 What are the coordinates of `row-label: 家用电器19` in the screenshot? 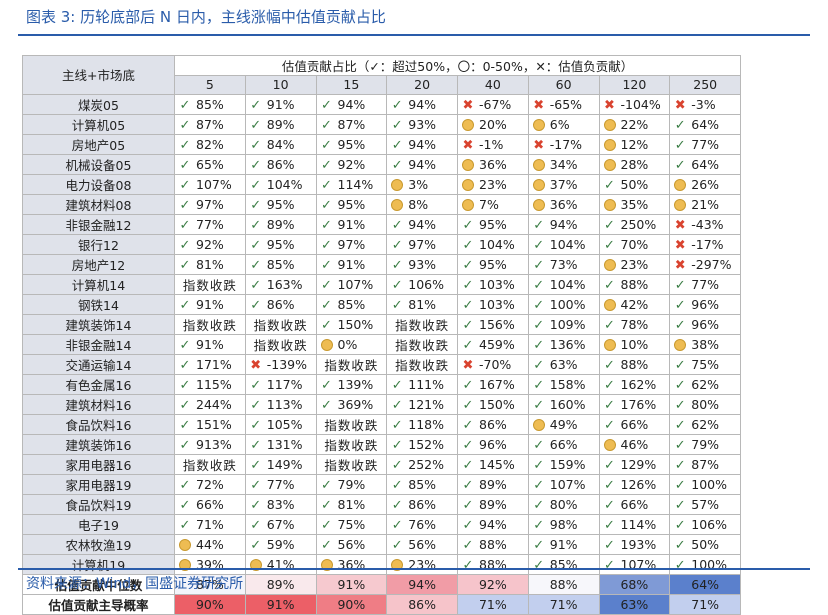 It's located at (98, 484).